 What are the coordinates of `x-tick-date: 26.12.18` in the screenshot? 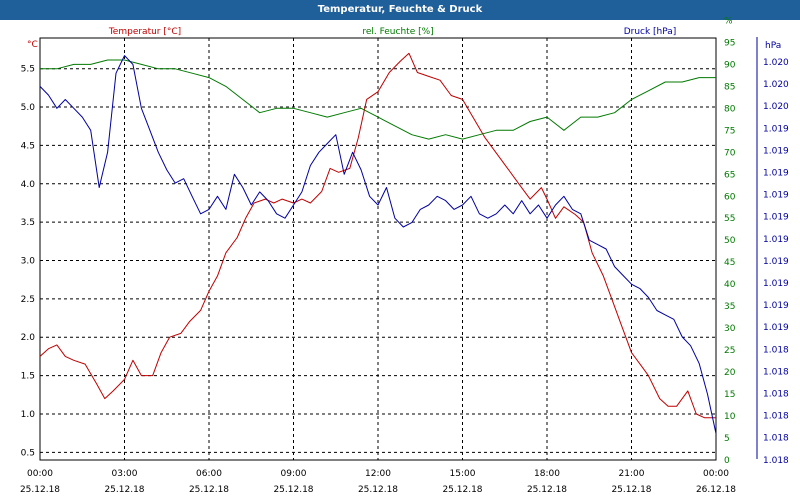 It's located at (716, 490).